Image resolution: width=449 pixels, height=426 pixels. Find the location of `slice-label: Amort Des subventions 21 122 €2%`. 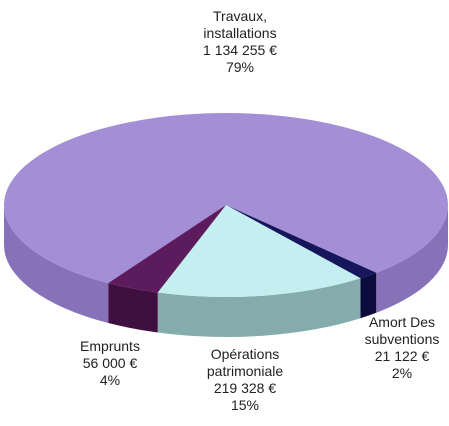

slice-label: Amort Des subventions 21 122 €2% is located at coordinates (402, 348).